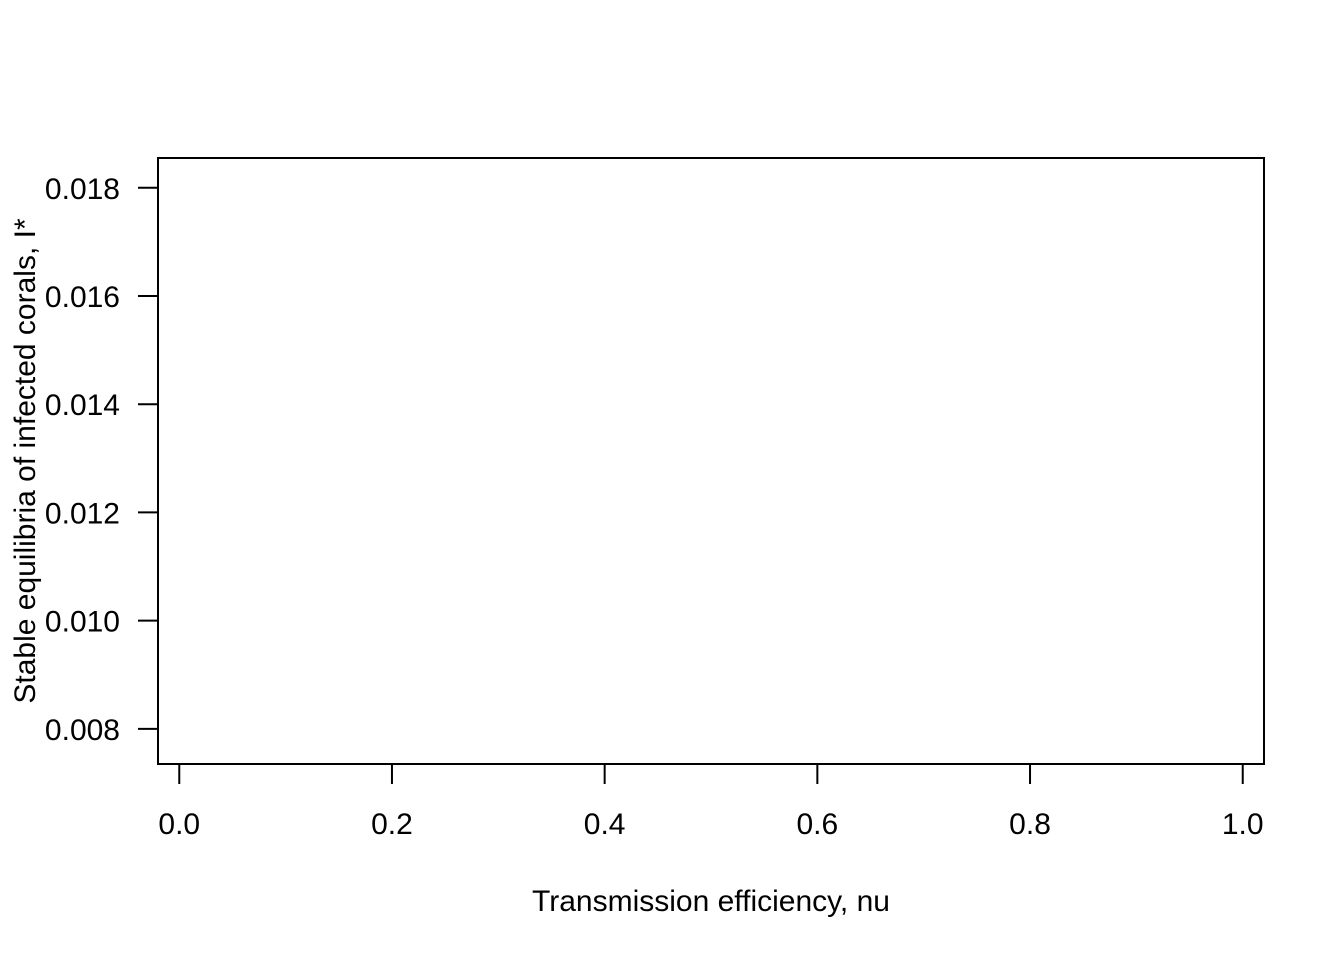 This screenshot has height=960, width=1344. I want to click on x-tick-label: 0.2, so click(392, 824).